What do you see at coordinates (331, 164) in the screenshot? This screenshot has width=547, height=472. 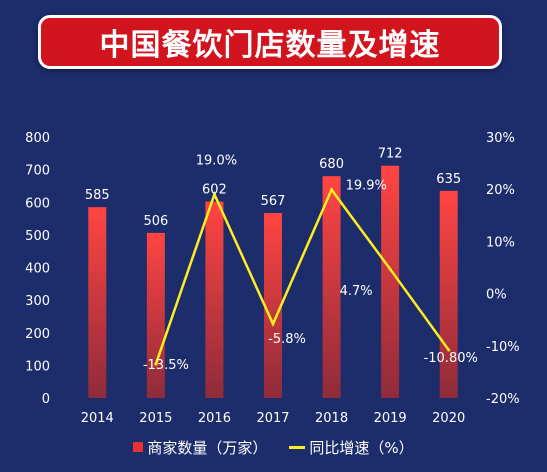 I see `bar-value-label: 680` at bounding box center [331, 164].